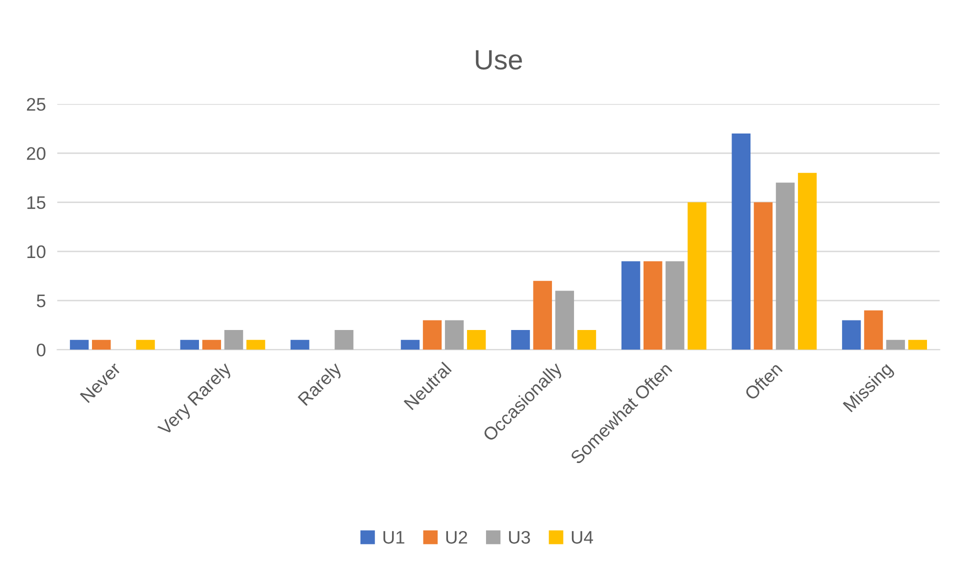 The width and height of the screenshot is (954, 578). I want to click on legend-label: U1, so click(393, 537).